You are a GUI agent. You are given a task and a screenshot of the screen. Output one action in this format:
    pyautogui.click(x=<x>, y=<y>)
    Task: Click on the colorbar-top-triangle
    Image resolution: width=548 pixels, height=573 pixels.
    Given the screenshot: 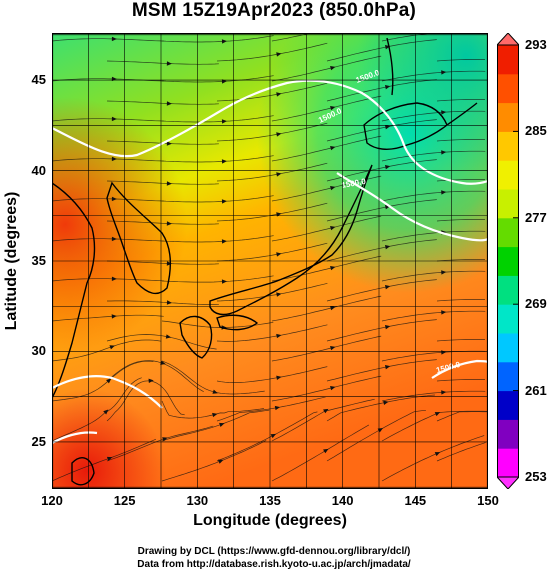 What is the action you would take?
    pyautogui.click(x=508, y=39)
    